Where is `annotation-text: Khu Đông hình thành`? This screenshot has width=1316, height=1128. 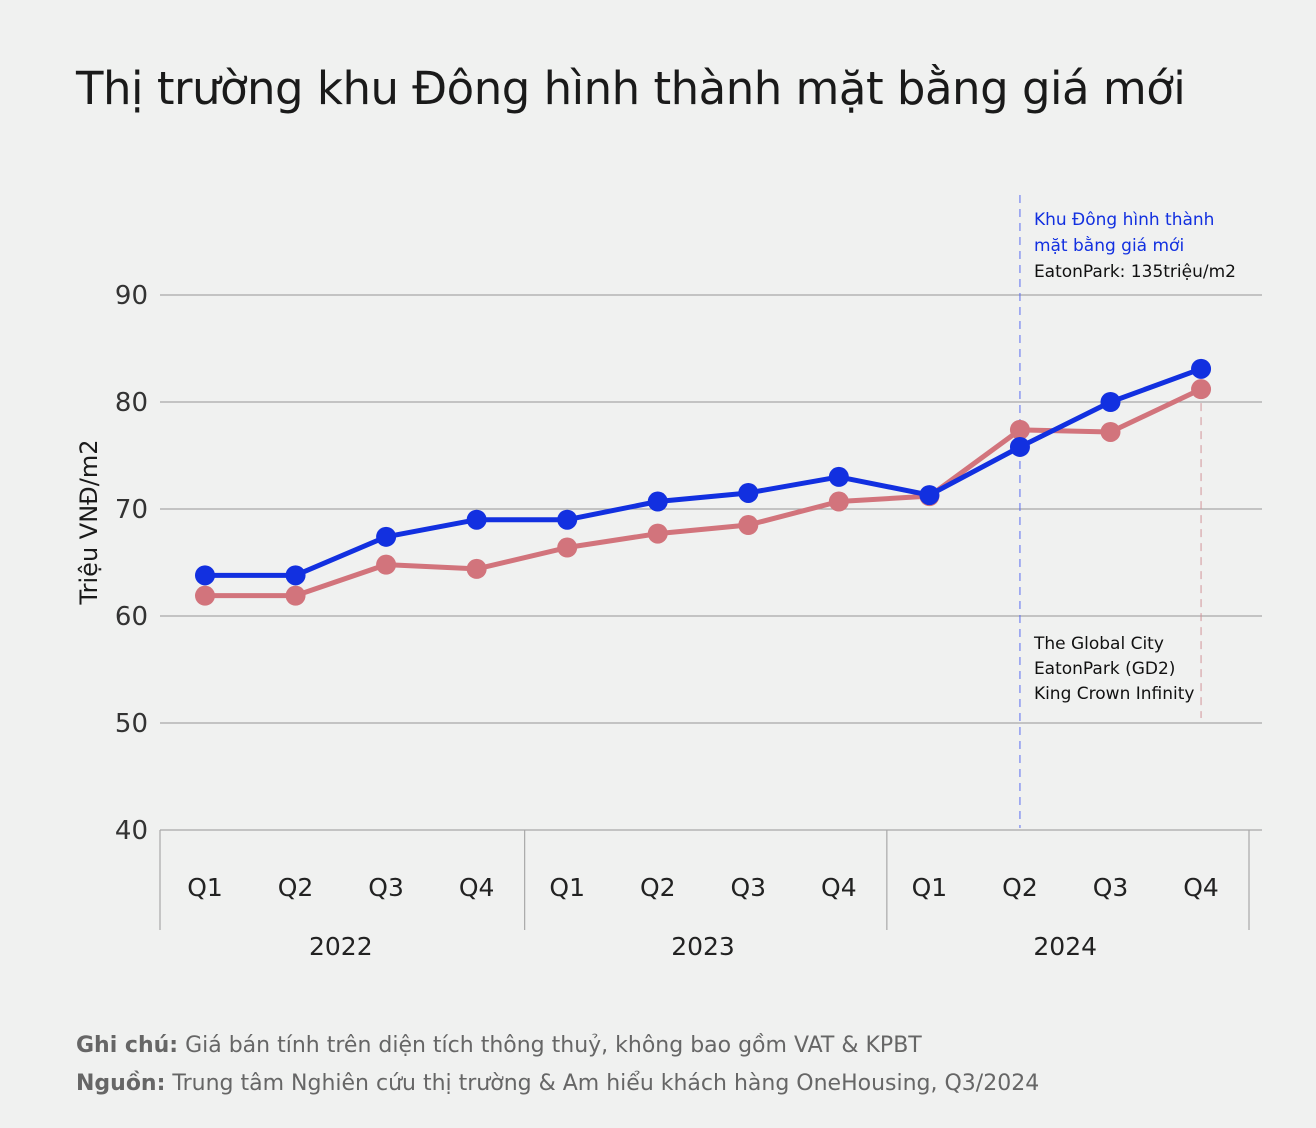
annotation-text: Khu Đông hình thành is located at coordinates (1124, 220).